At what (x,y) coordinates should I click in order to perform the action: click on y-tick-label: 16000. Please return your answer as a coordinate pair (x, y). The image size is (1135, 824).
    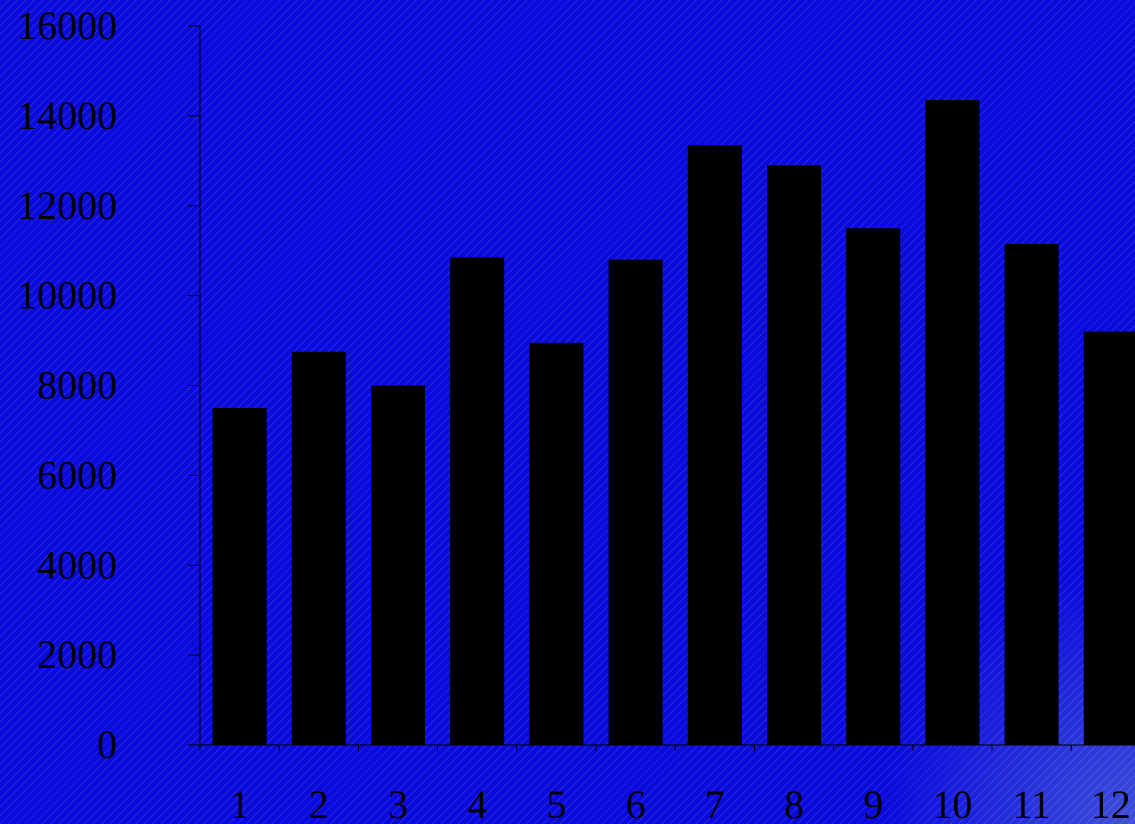
    Looking at the image, I should click on (67, 25).